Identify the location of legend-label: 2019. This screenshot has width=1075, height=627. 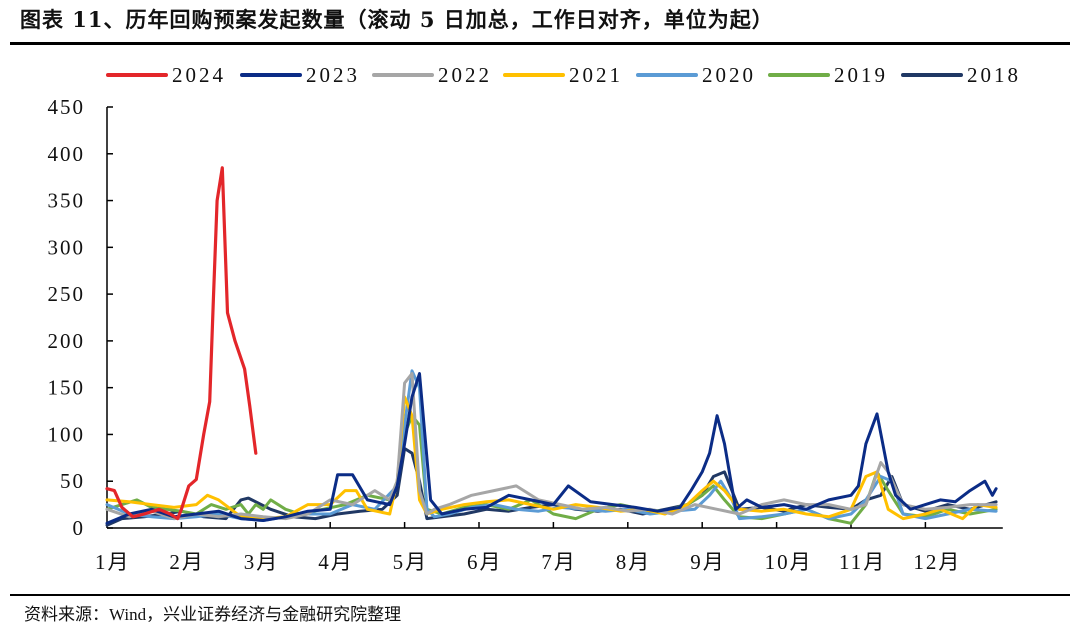
(861, 75).